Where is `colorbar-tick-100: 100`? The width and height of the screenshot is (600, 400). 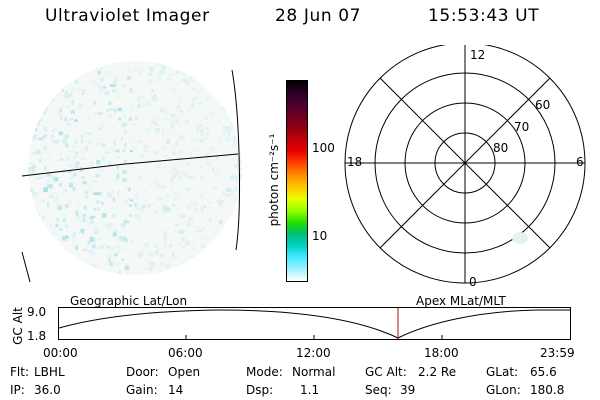 colorbar-tick-100: 100 is located at coordinates (323, 148).